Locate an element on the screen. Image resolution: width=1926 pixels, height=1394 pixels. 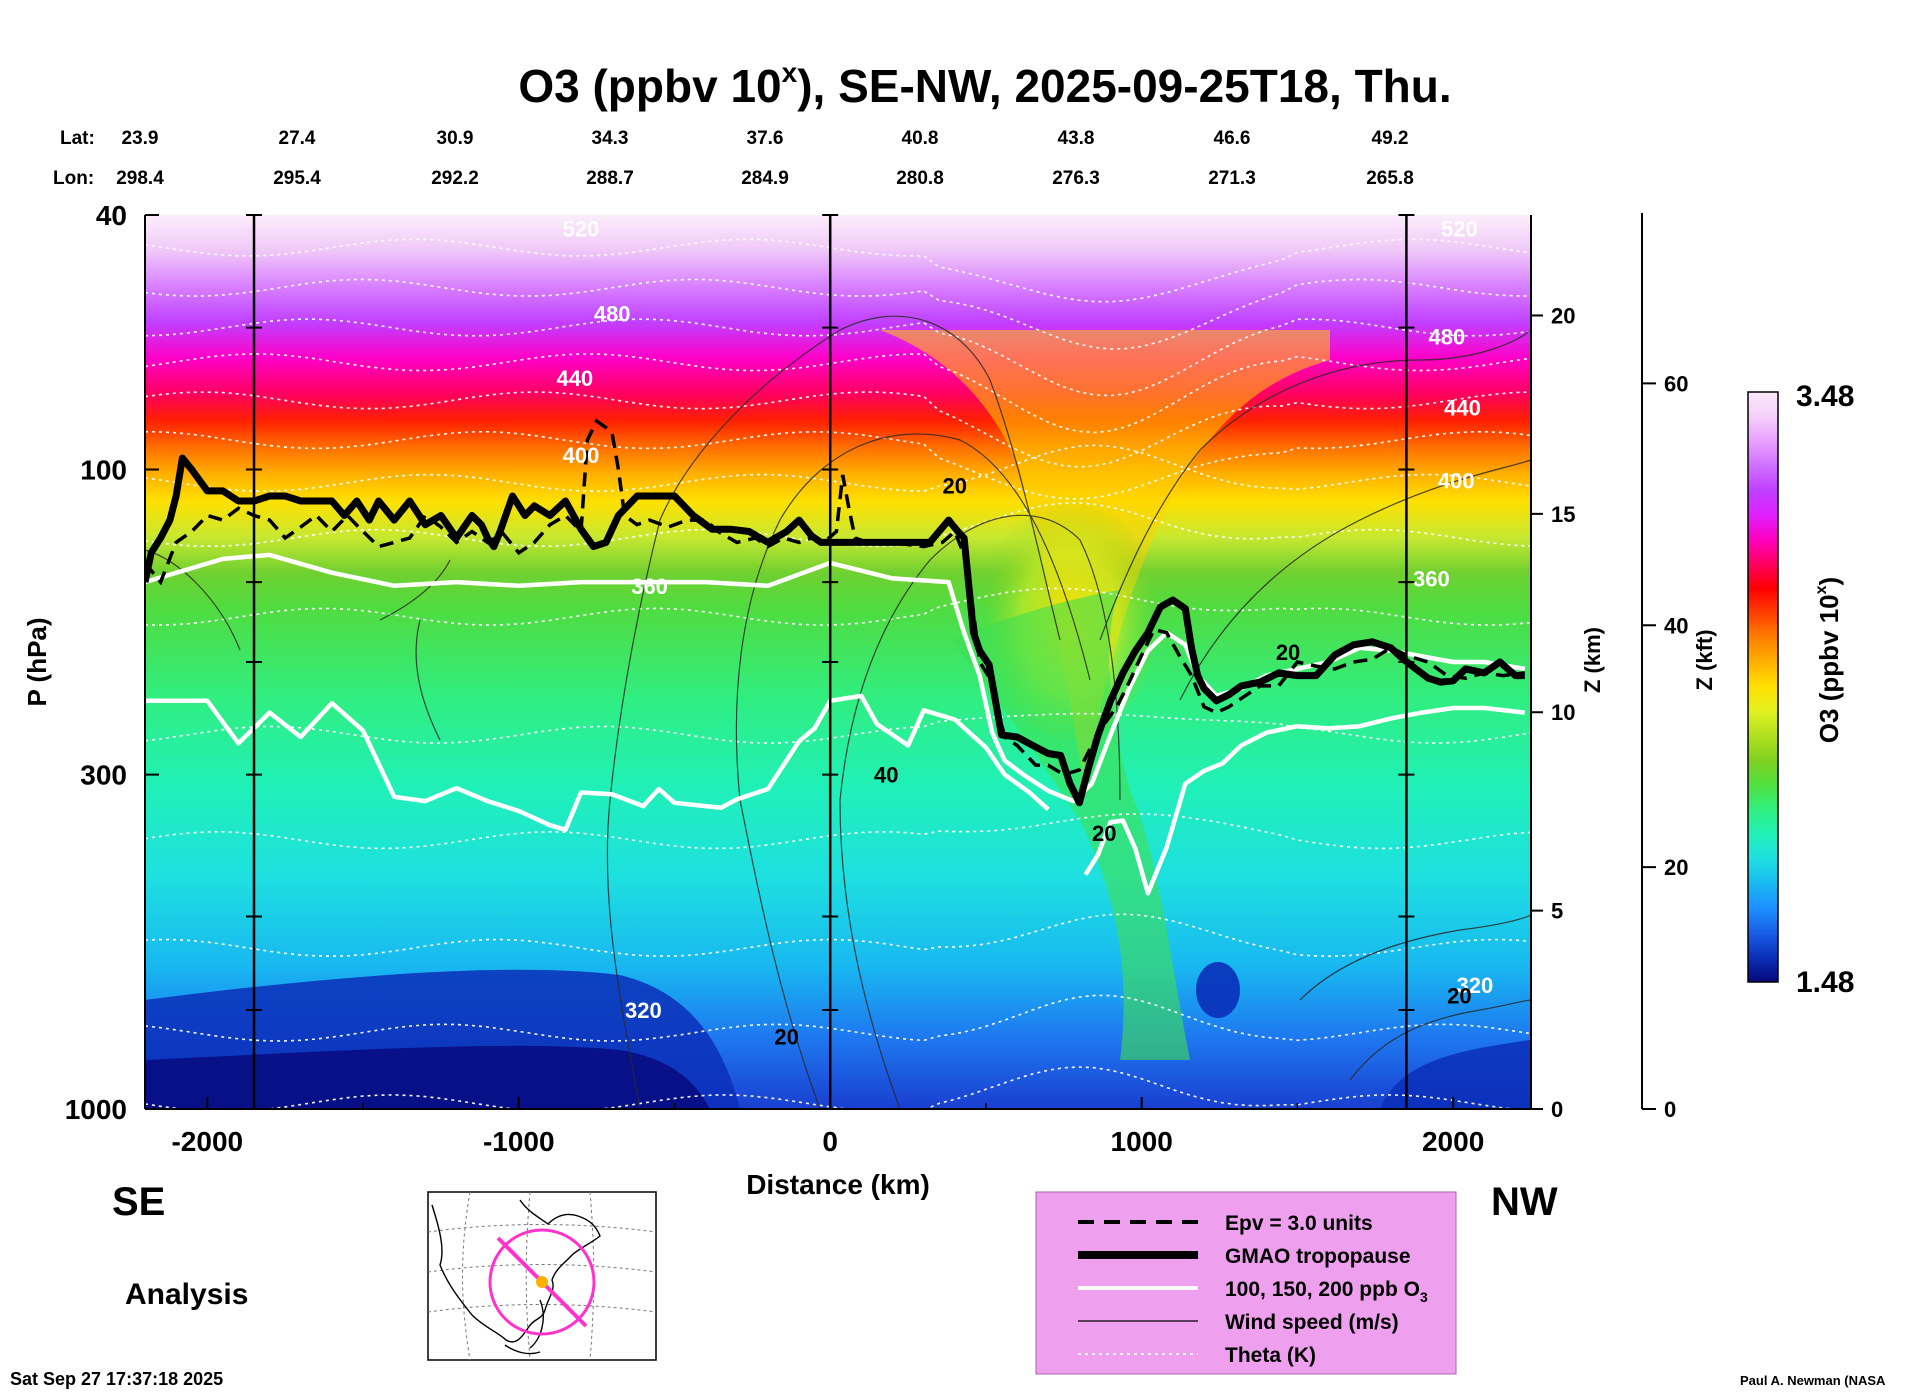
x-axis-label: Distance (km) is located at coordinates (838, 1184).